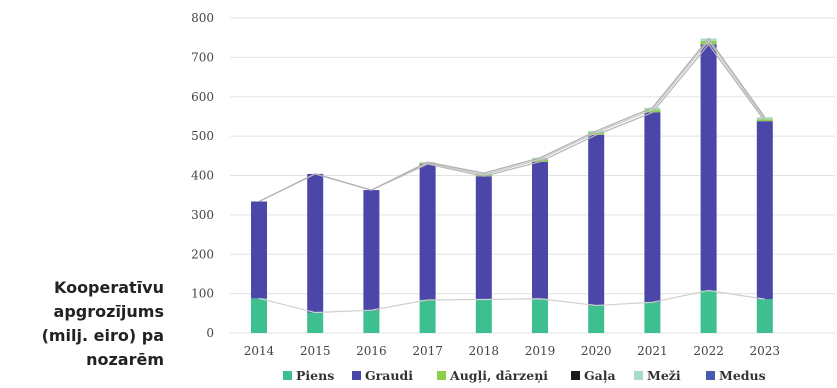 Image resolution: width=837 pixels, height=388 pixels. What do you see at coordinates (596, 351) in the screenshot?
I see `x-tick-label: 2020` at bounding box center [596, 351].